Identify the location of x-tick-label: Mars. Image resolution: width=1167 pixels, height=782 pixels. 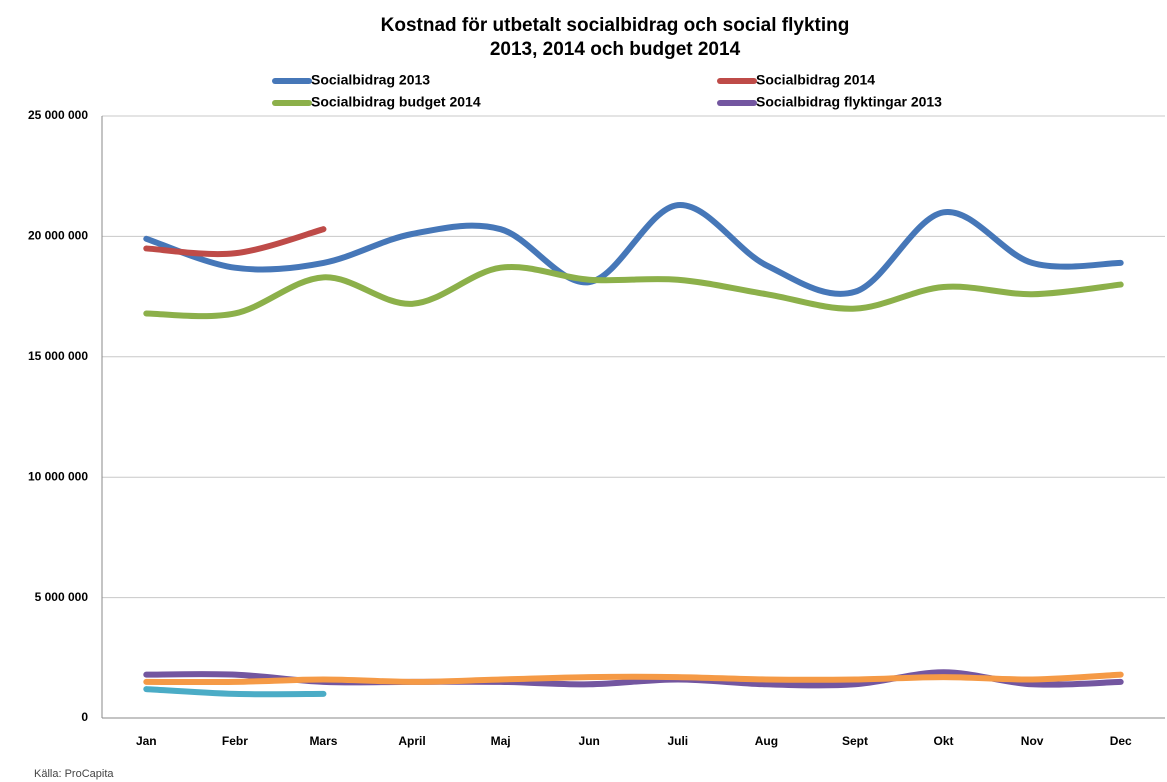
(323, 741).